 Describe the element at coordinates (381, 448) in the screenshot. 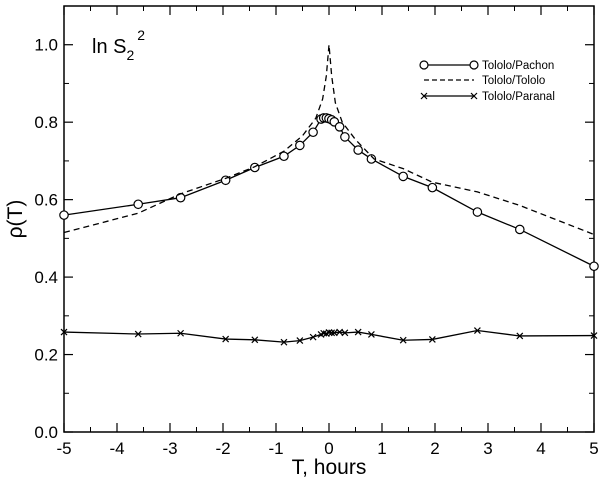

I see `x-tick-label: 1` at that location.